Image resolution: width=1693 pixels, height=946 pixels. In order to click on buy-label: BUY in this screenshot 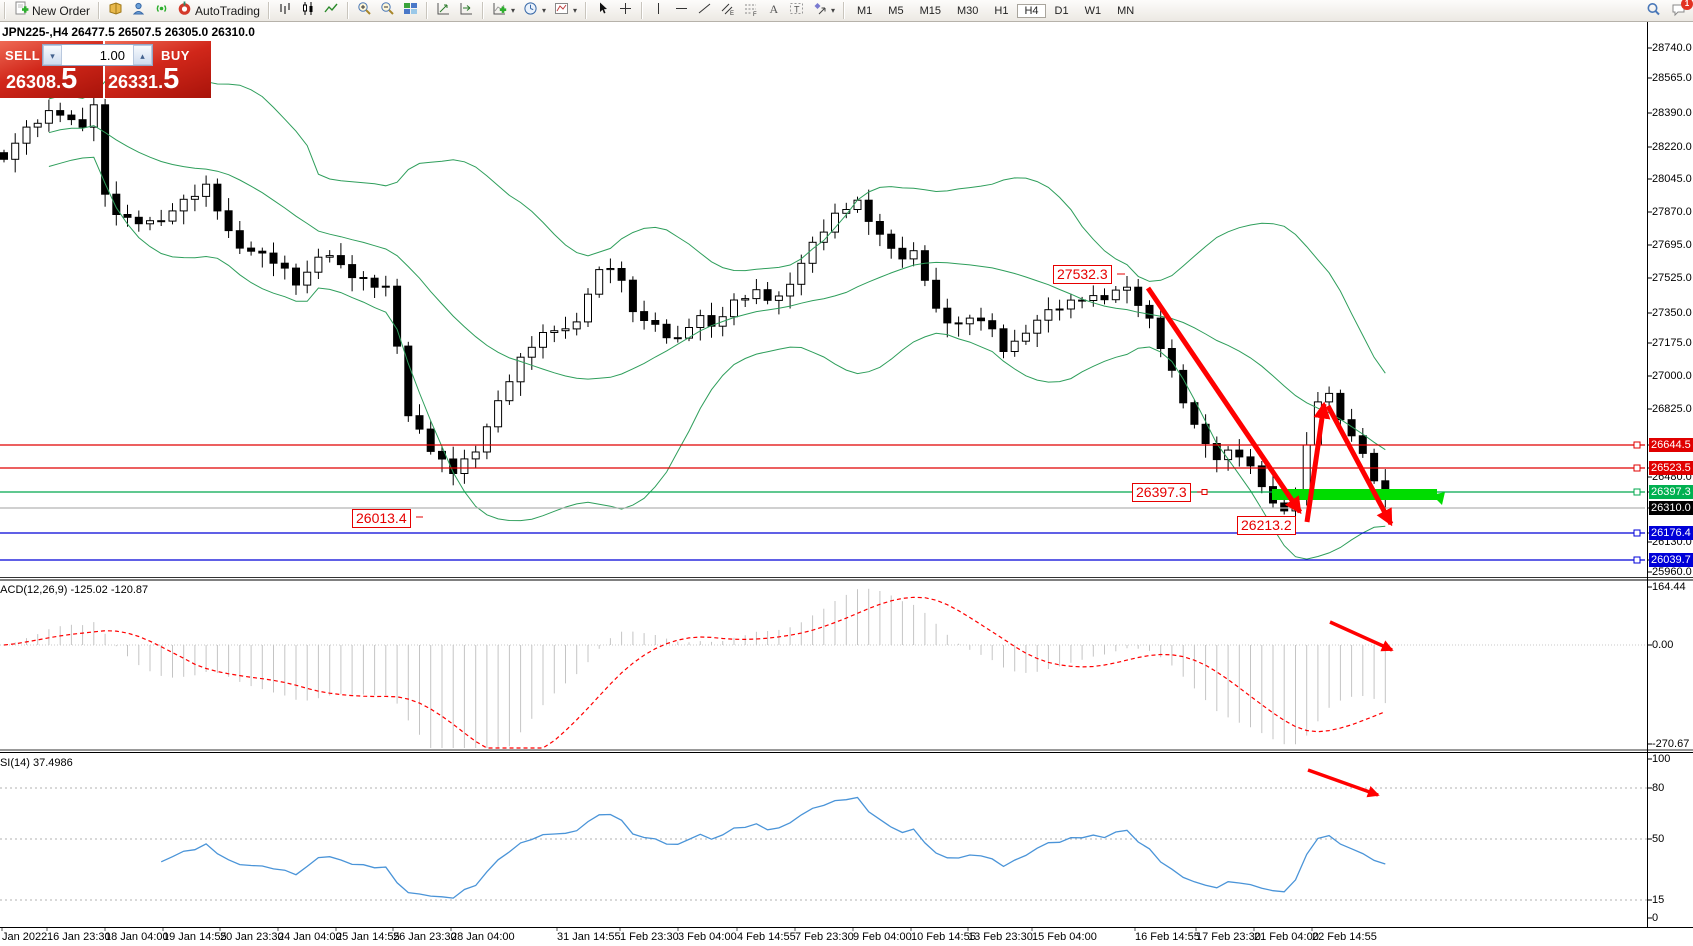, I will do `click(175, 55)`.